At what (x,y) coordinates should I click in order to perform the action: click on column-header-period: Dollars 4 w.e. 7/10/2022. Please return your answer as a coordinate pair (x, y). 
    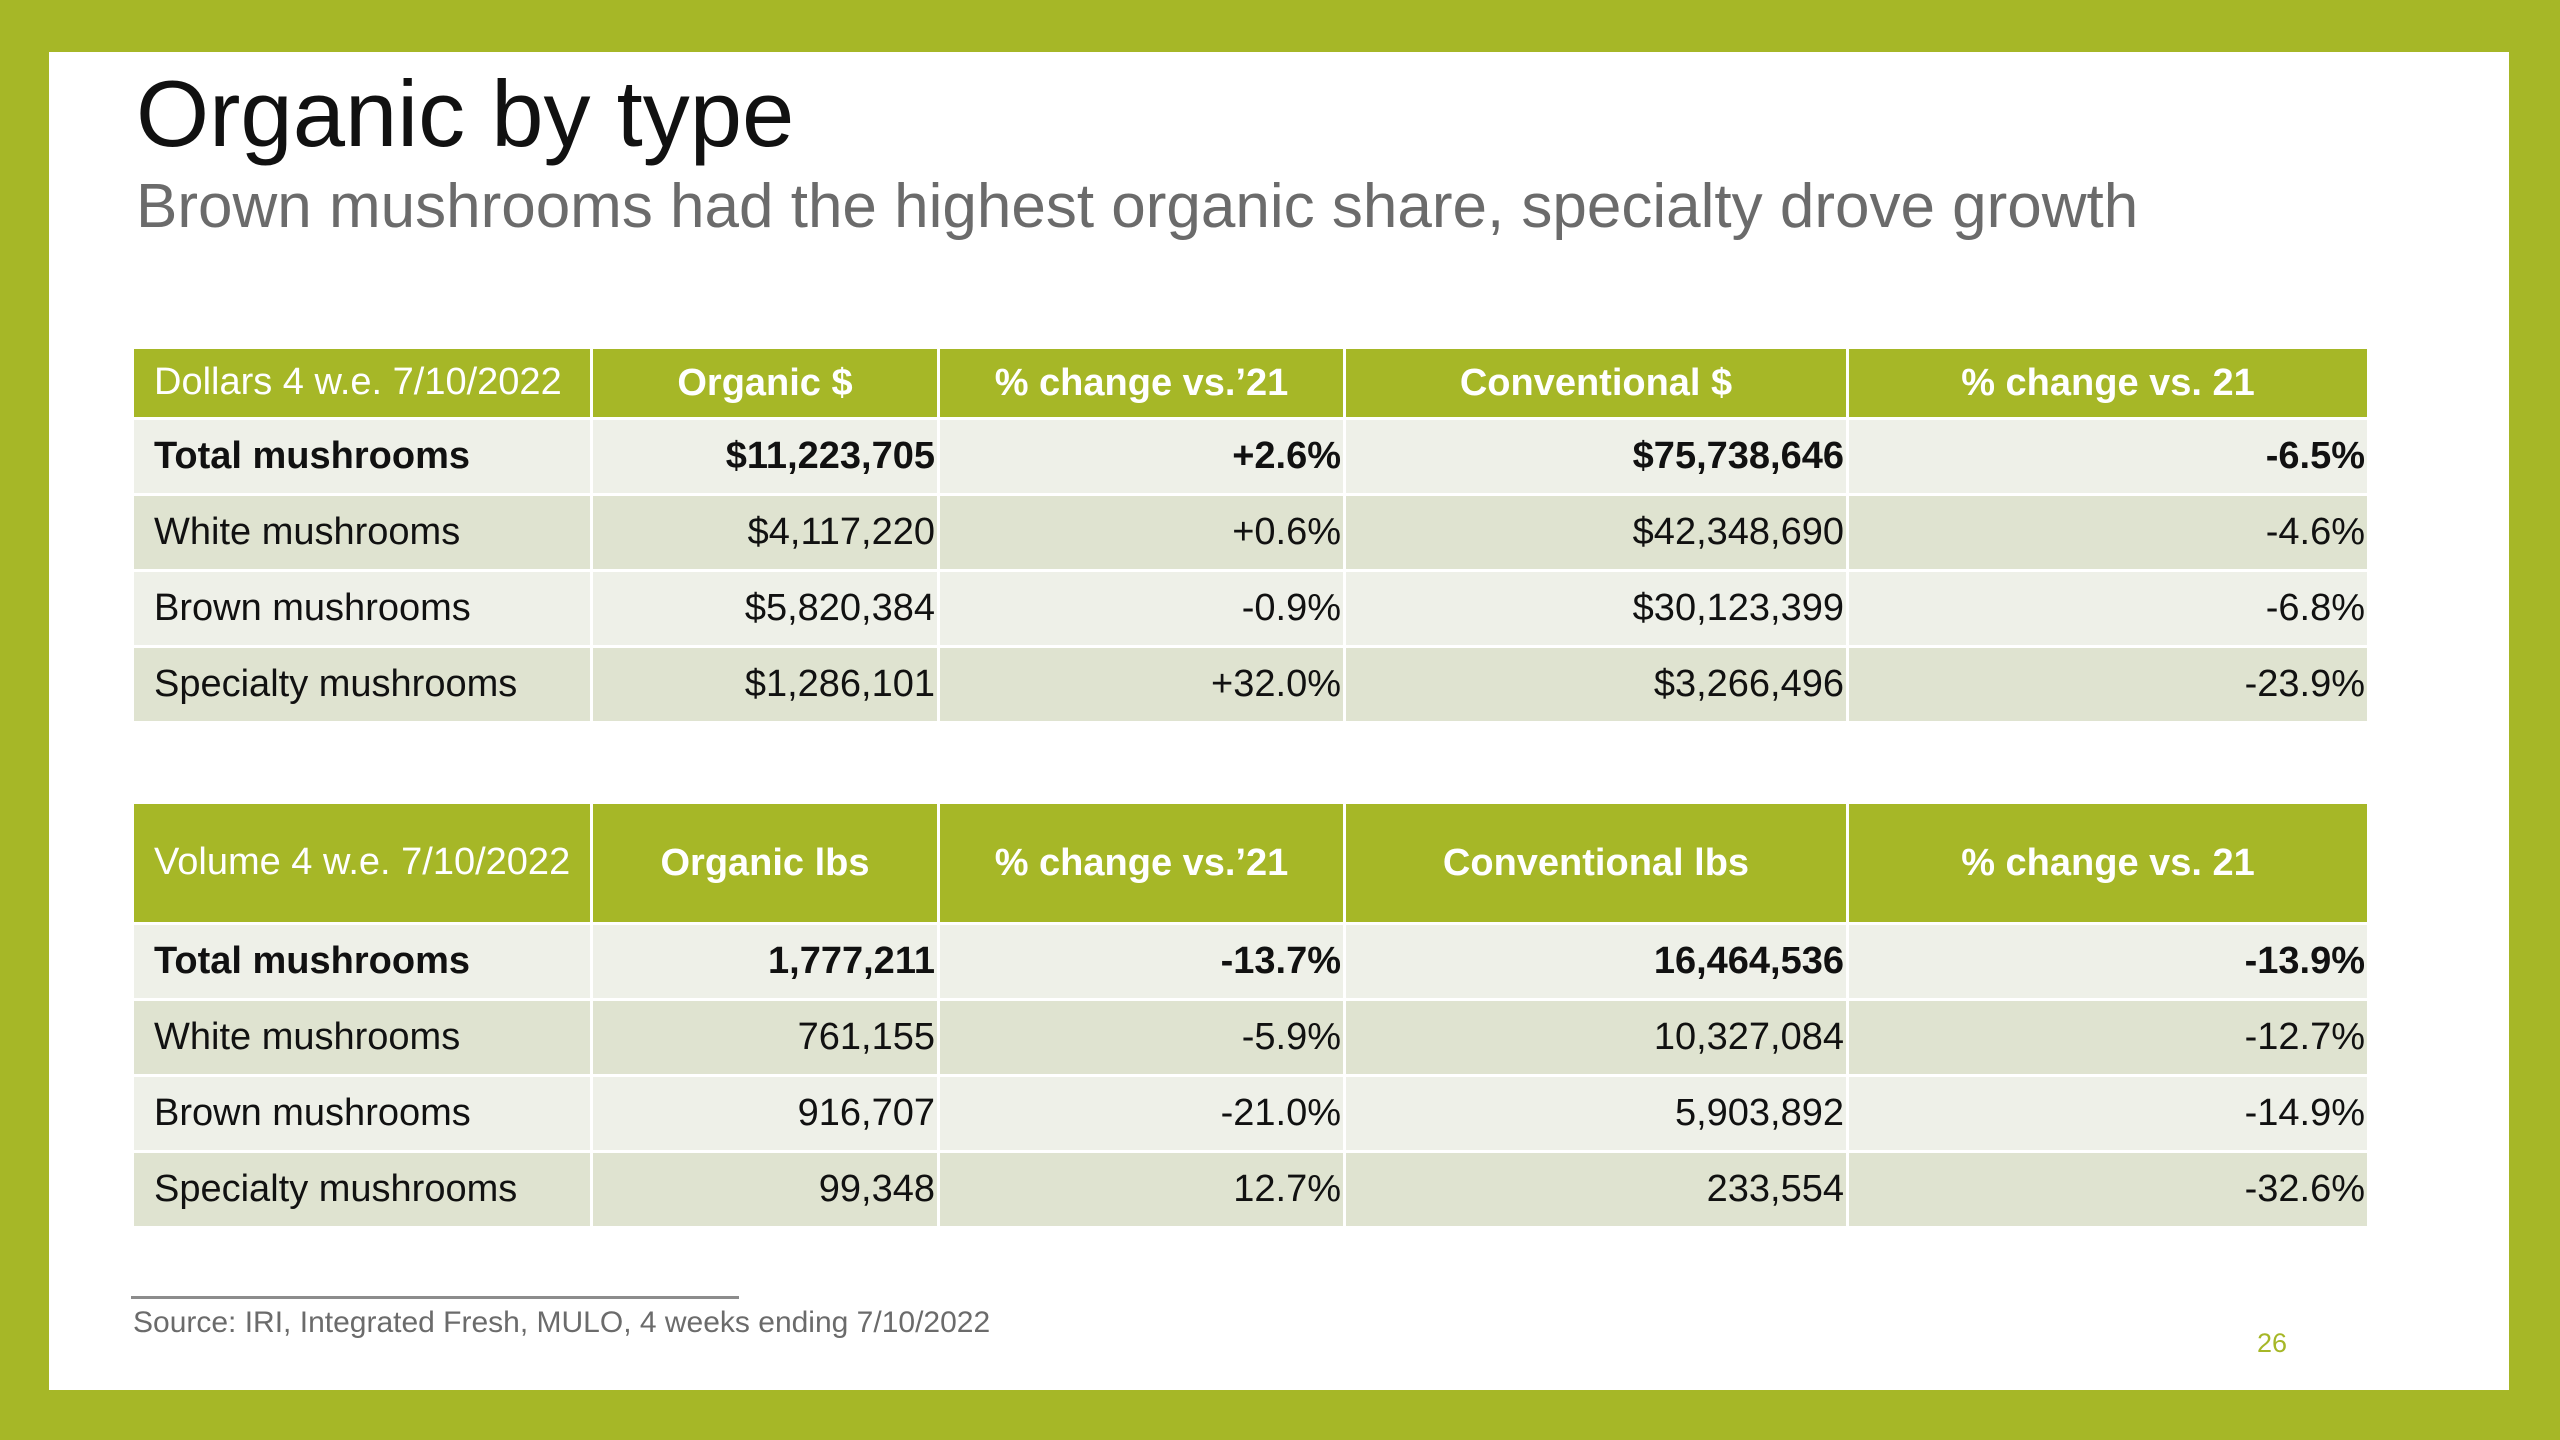
    Looking at the image, I should click on (362, 383).